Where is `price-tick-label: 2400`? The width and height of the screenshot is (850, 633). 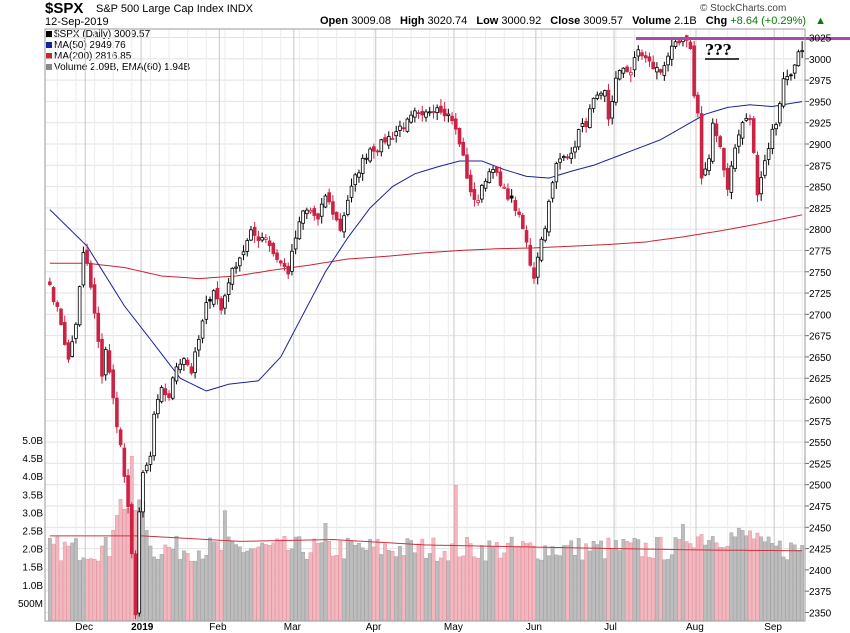
price-tick-label: 2400 is located at coordinates (820, 571).